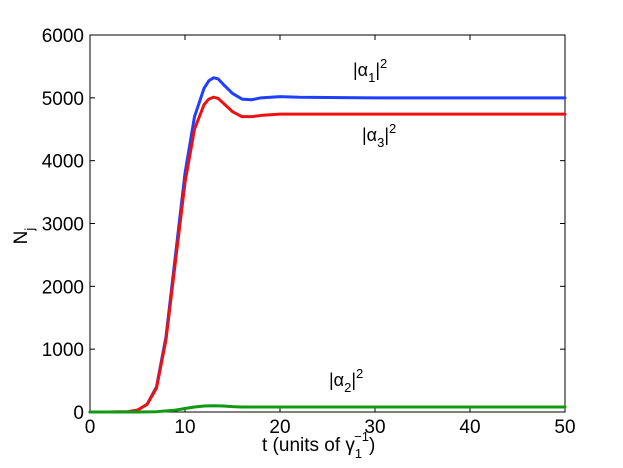  What do you see at coordinates (469, 427) in the screenshot?
I see `x-tick-label: 40` at bounding box center [469, 427].